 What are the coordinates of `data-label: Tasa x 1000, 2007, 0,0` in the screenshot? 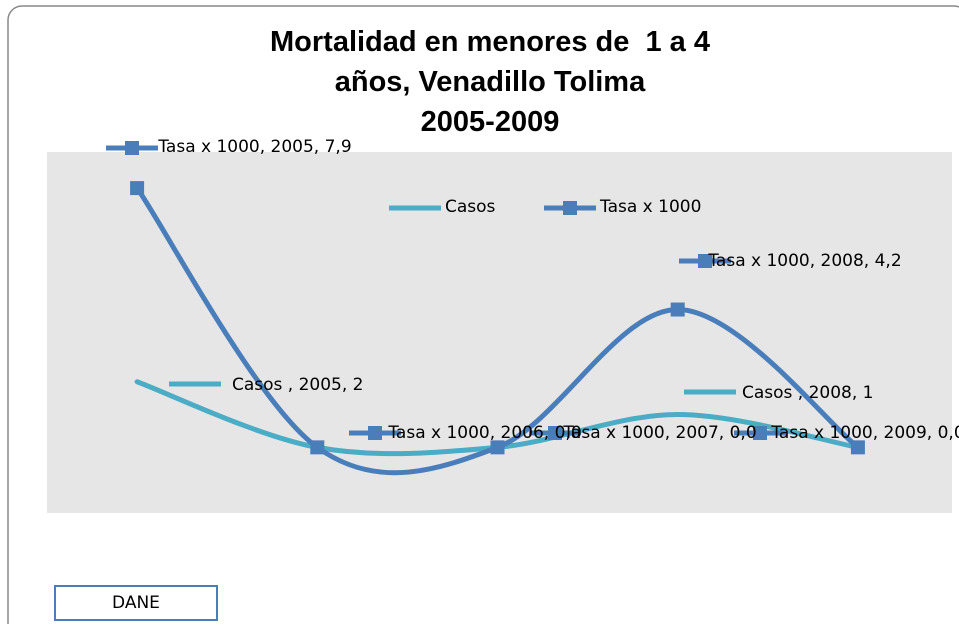 It's located at (660, 433).